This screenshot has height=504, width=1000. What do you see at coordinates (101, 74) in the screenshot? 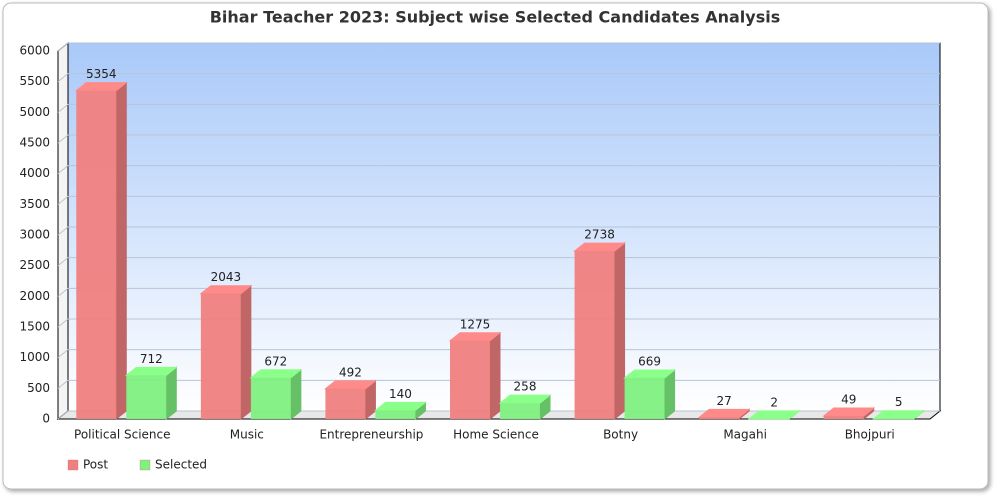
I see `value-label: 5354` at bounding box center [101, 74].